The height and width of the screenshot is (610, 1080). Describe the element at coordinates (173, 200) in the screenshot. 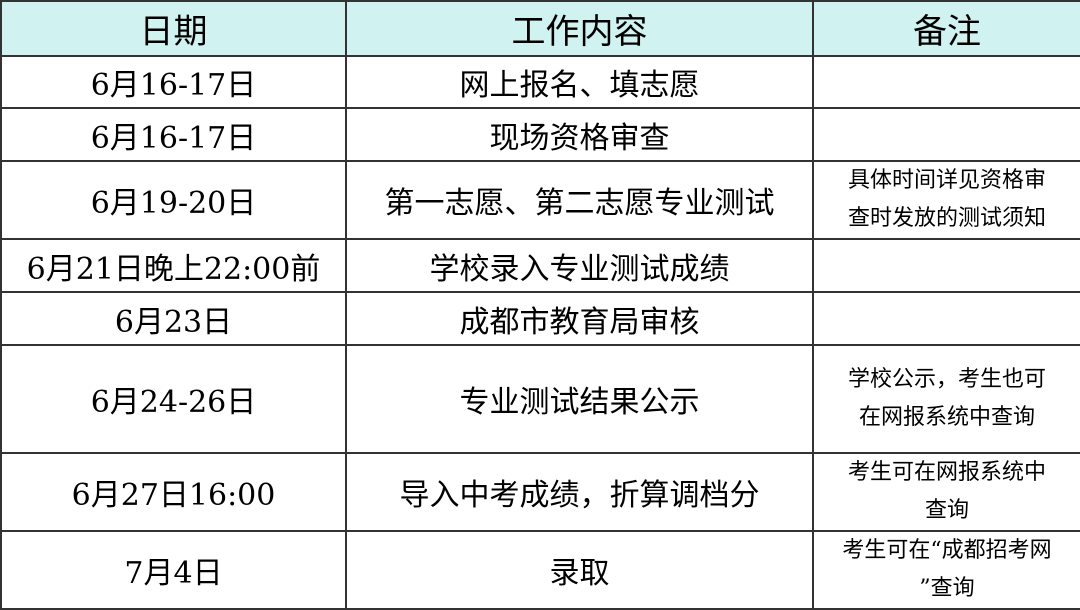

I see `cell-date: 6月19-20日` at that location.